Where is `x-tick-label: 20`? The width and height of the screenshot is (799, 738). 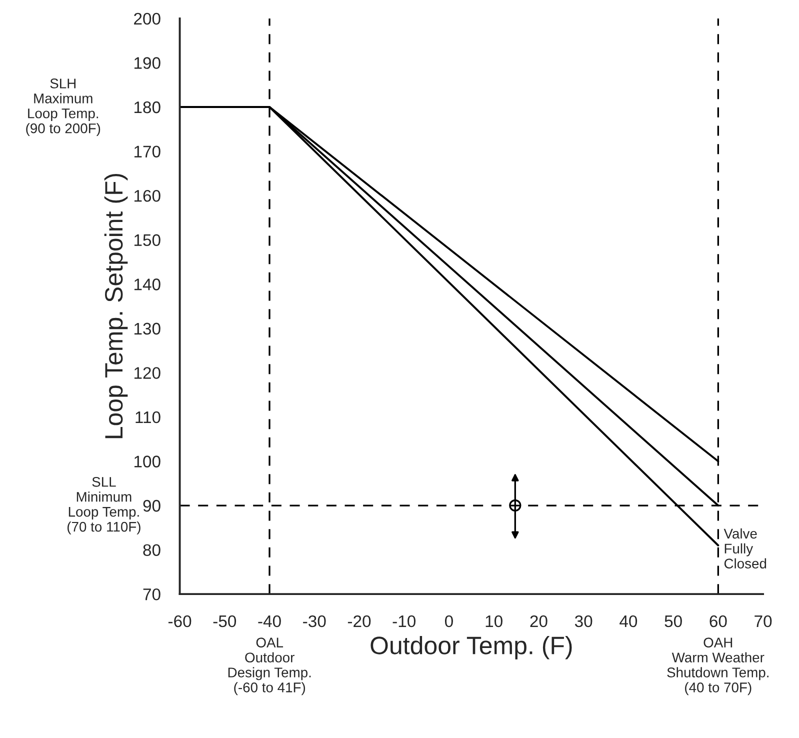 x-tick-label: 20 is located at coordinates (539, 621).